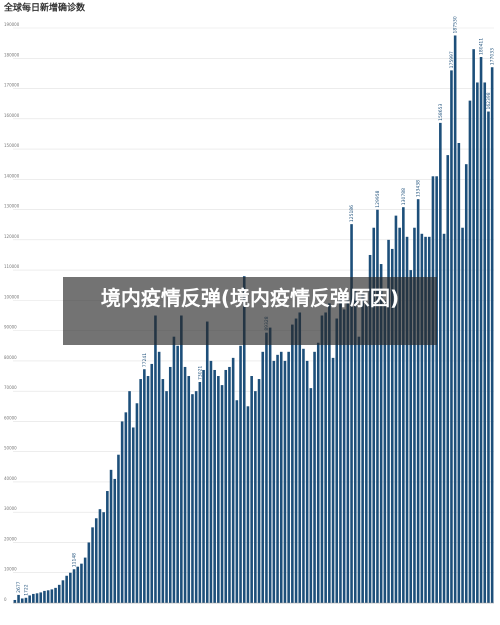 Image resolution: width=500 pixels, height=625 pixels. I want to click on value-label: 187530, so click(456, 24).